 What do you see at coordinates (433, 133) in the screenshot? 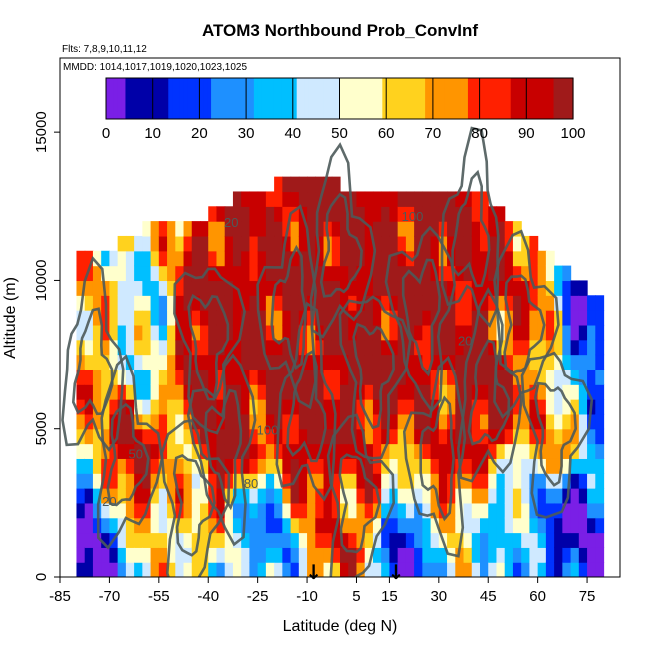
I see `colorbar-tick-label: 70` at bounding box center [433, 133].